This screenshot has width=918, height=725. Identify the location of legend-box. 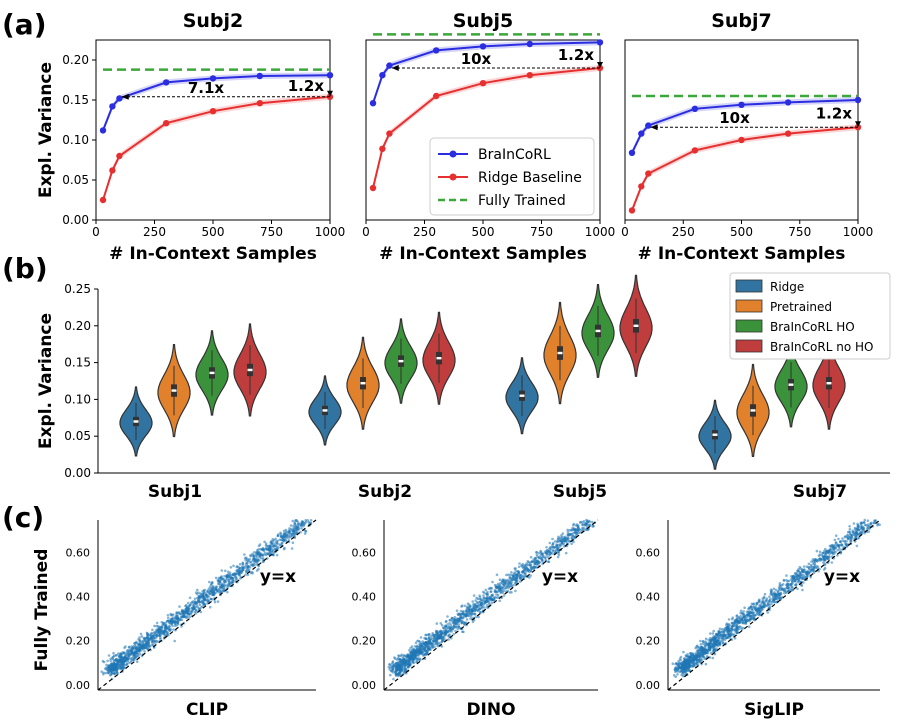
(810, 316).